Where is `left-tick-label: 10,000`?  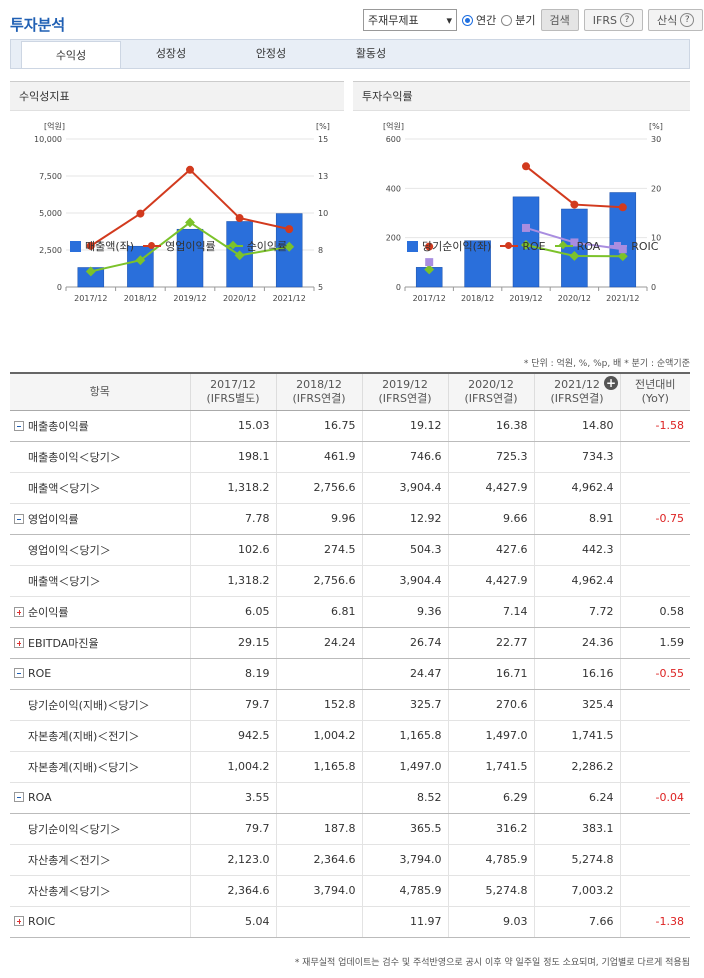 left-tick-label: 10,000 is located at coordinates (48, 139).